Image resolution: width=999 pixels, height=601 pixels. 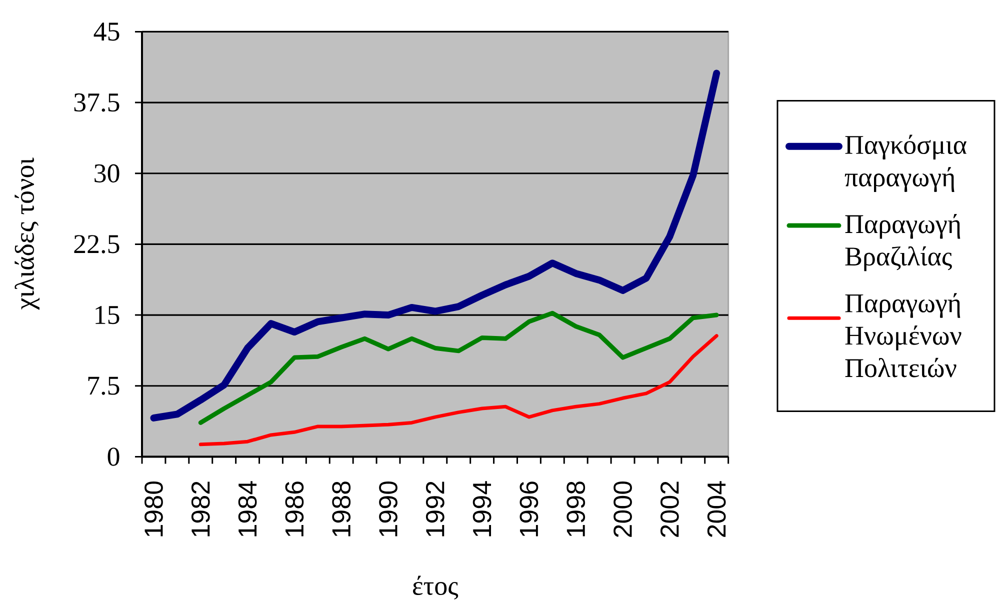 I want to click on y-axis-title: χιλιάδες τόνοι, so click(x=27, y=234).